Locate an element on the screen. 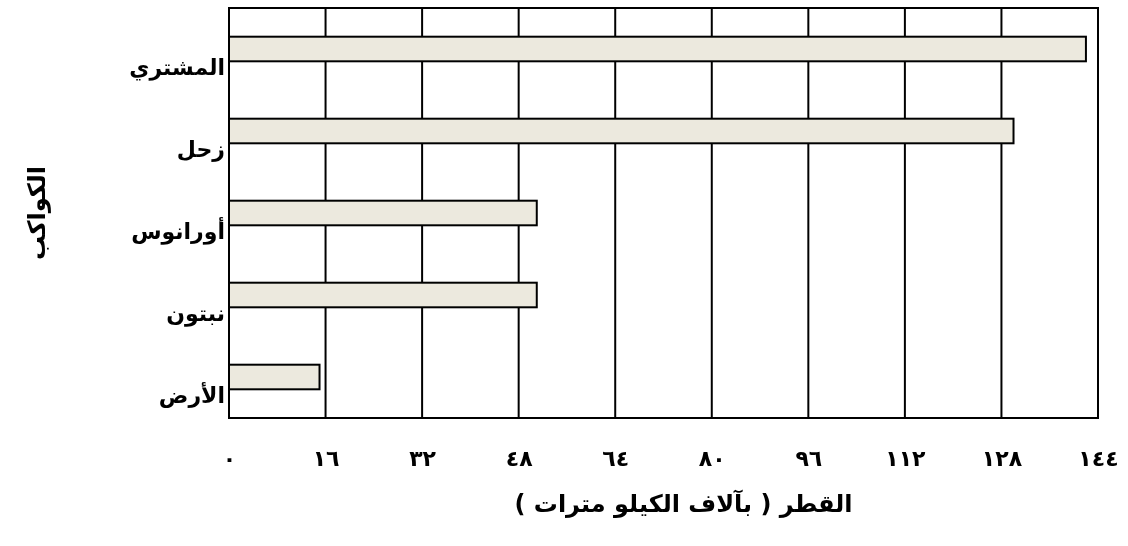 The height and width of the screenshot is (546, 1128). x-tick-label: ٩٦ is located at coordinates (809, 458).